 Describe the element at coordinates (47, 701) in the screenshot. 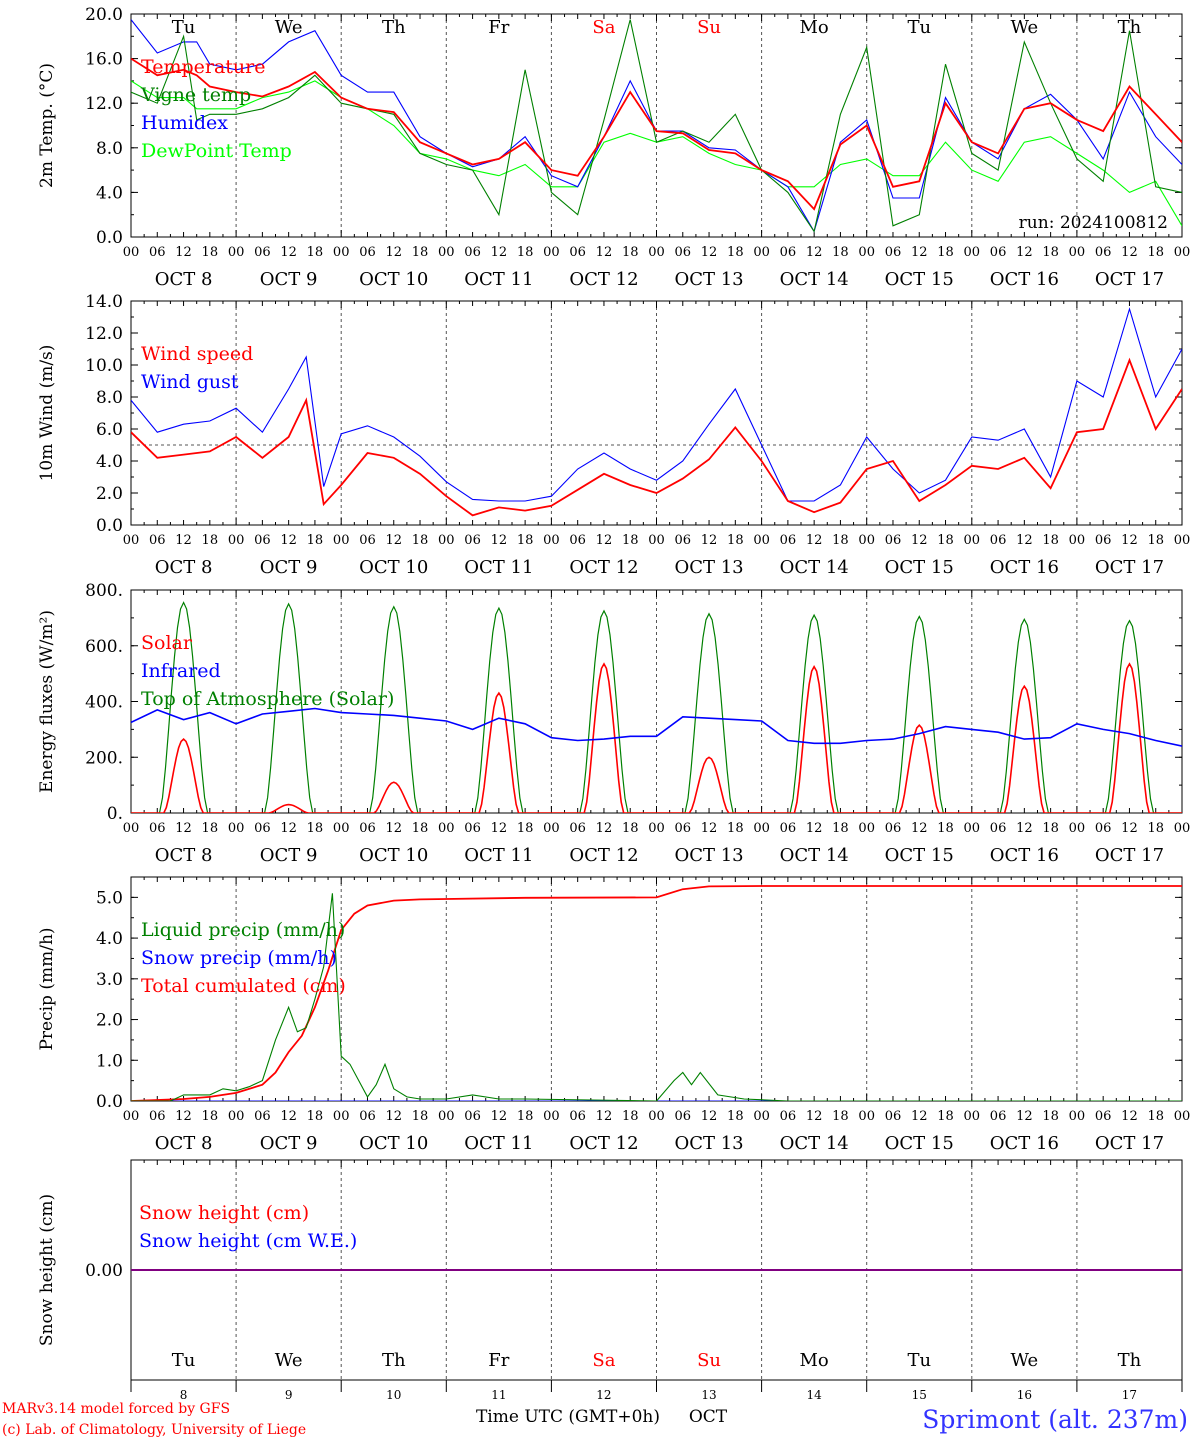

I see `y-axis-label: Energy fluxes (W/m²)` at that location.